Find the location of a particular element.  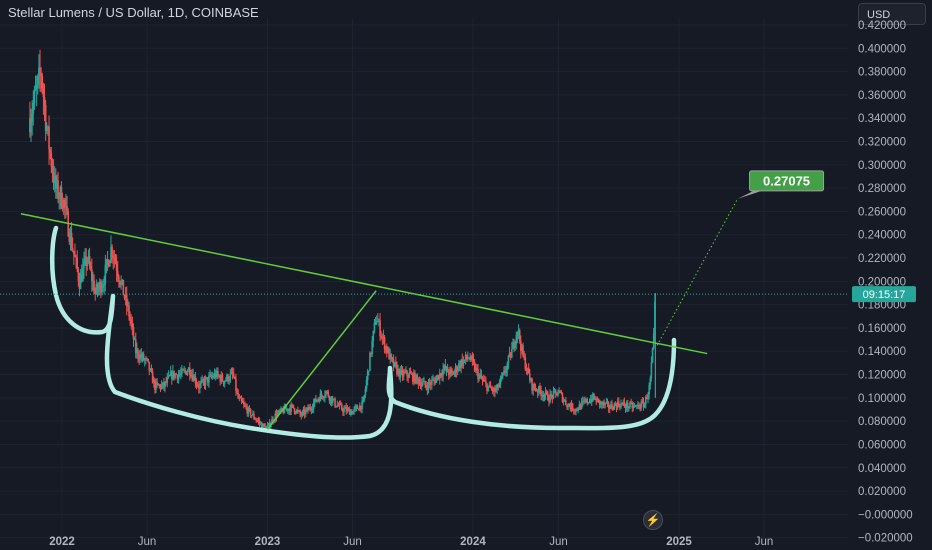

y-tick-label: 0.160000 is located at coordinates (882, 329).